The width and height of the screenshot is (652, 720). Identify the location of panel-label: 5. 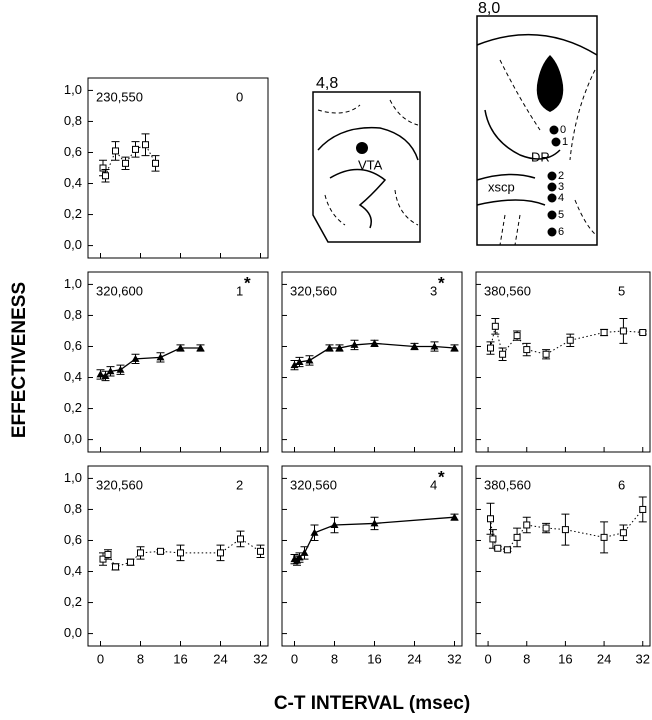
(621, 290).